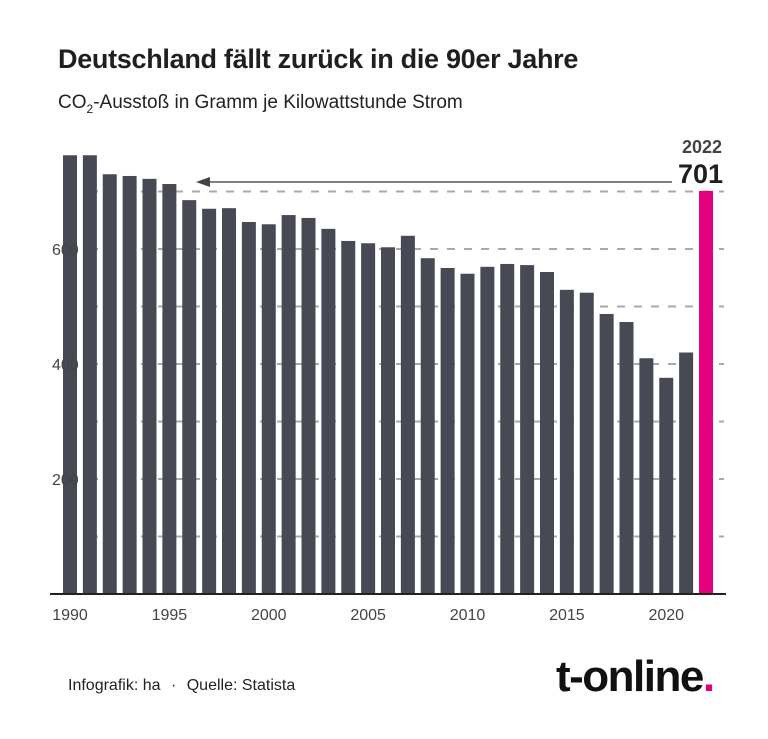 The image size is (768, 739). What do you see at coordinates (65, 480) in the screenshot?
I see `y-tick-label: 200` at bounding box center [65, 480].